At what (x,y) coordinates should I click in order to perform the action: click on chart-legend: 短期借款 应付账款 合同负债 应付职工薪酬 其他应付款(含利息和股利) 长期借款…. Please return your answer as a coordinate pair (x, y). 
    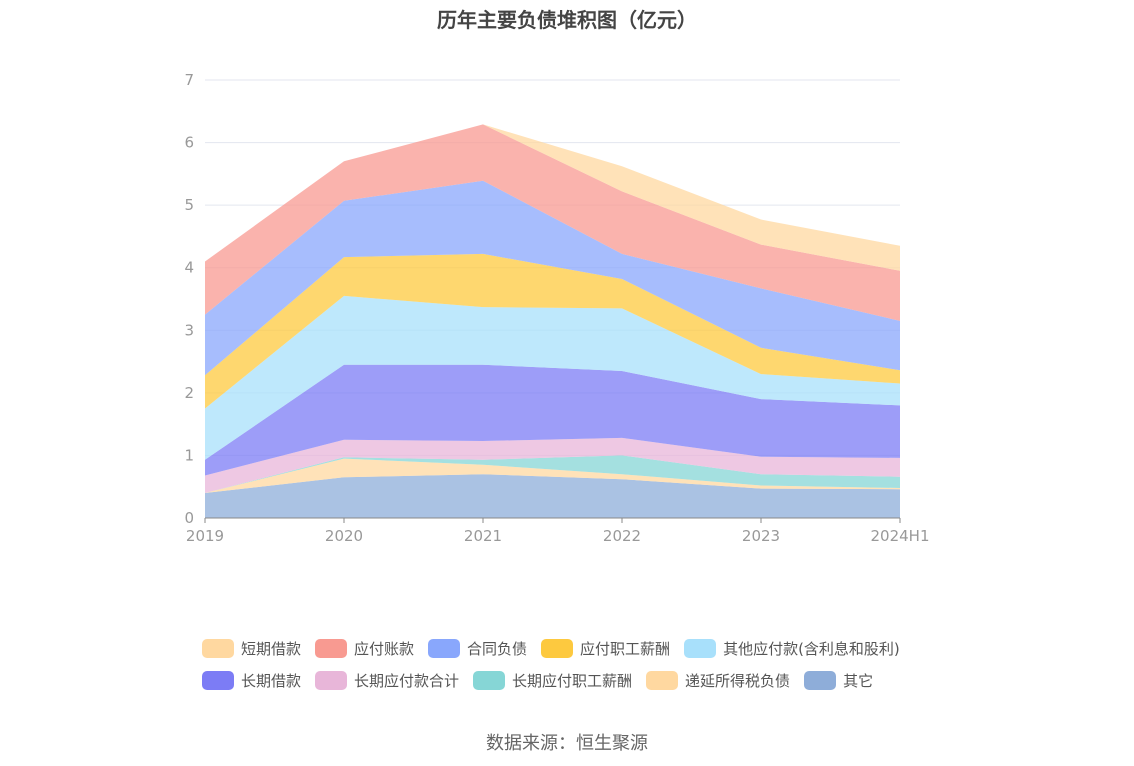
    Looking at the image, I should click on (582, 664).